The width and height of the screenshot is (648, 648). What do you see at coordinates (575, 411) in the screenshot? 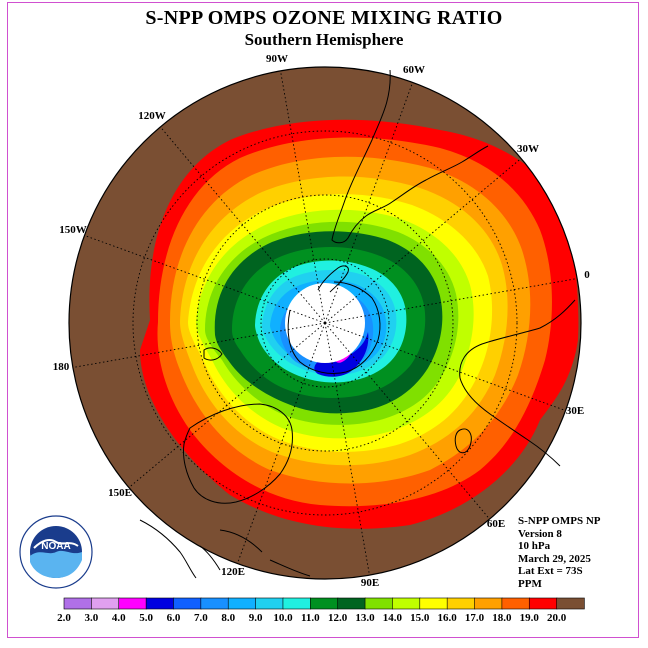
I see `lon-label-30e: 30E` at bounding box center [575, 411].